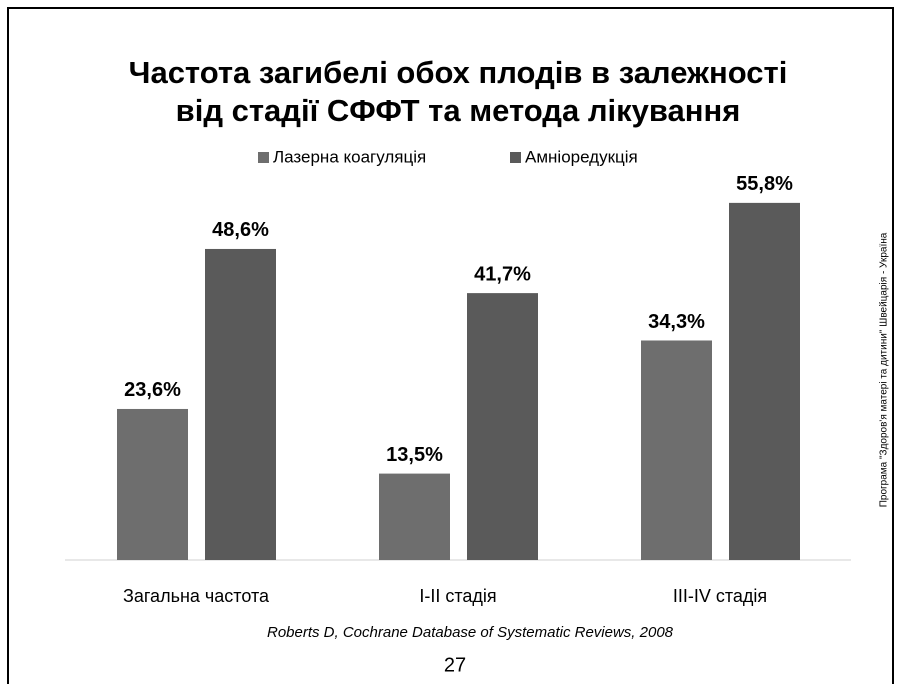 The height and width of the screenshot is (684, 901). Describe the element at coordinates (764, 184) in the screenshot. I see `value-label: 55,8%` at that location.